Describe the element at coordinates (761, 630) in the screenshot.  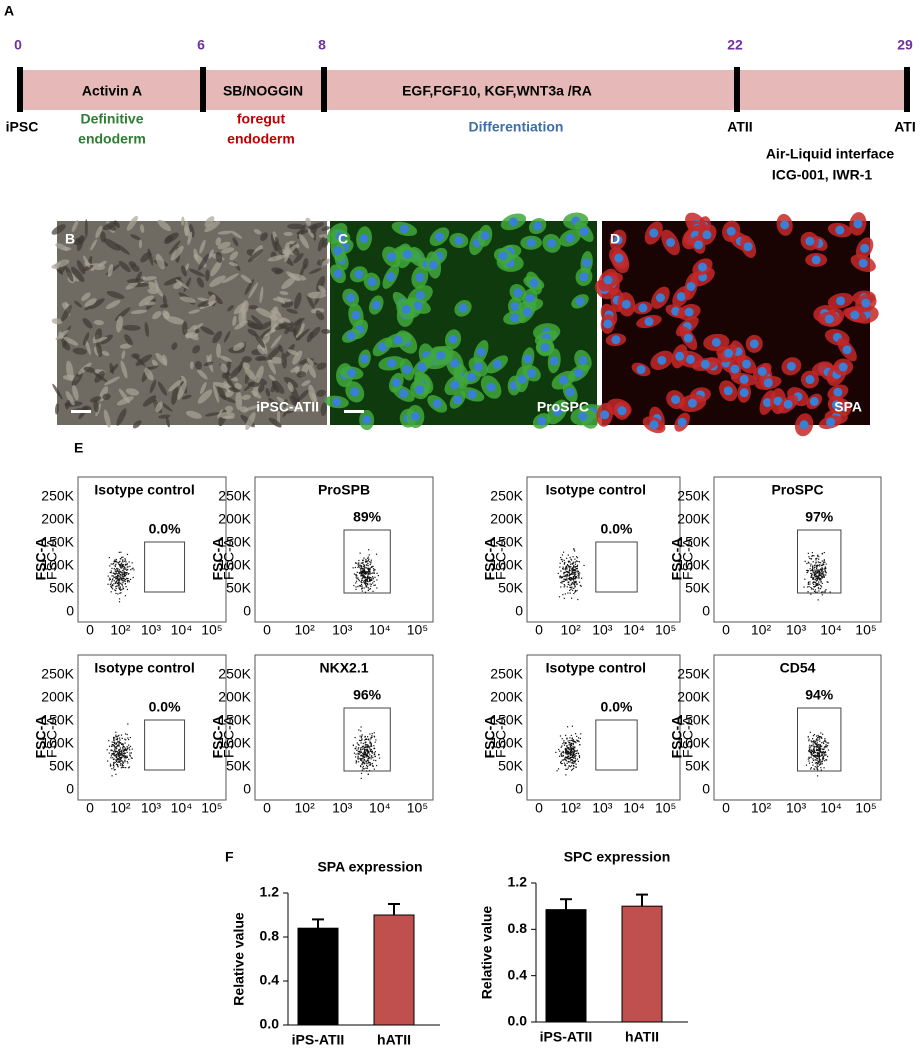
I see `x-tick-label: 10²` at that location.